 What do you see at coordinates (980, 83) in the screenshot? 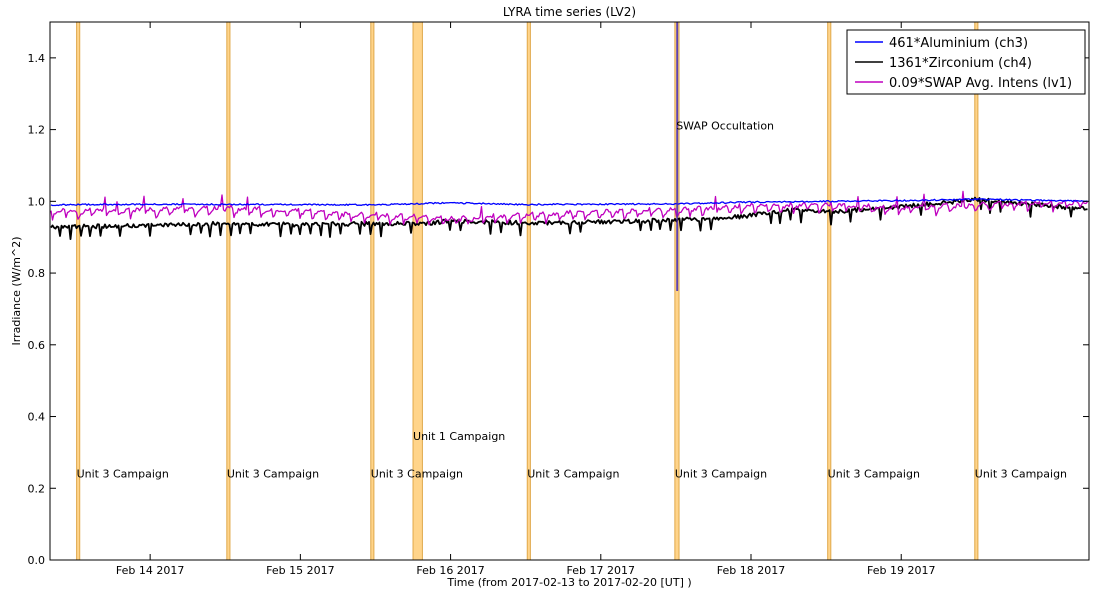
I see `legend-entry: 0.09*SWAP Avg. Intens (lv1)` at bounding box center [980, 83].